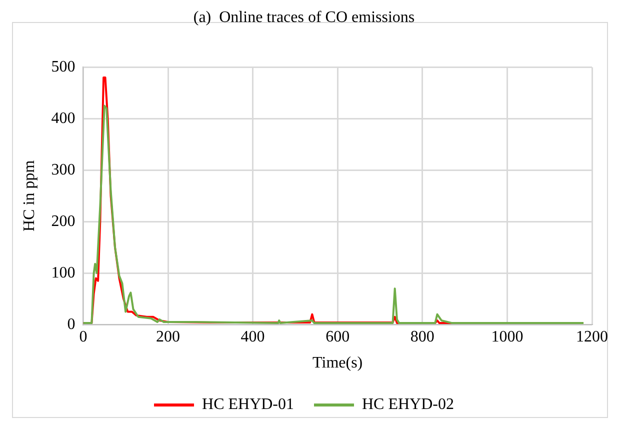 This screenshot has width=620, height=431. I want to click on legend-label: HC EHYD-02, so click(408, 405).